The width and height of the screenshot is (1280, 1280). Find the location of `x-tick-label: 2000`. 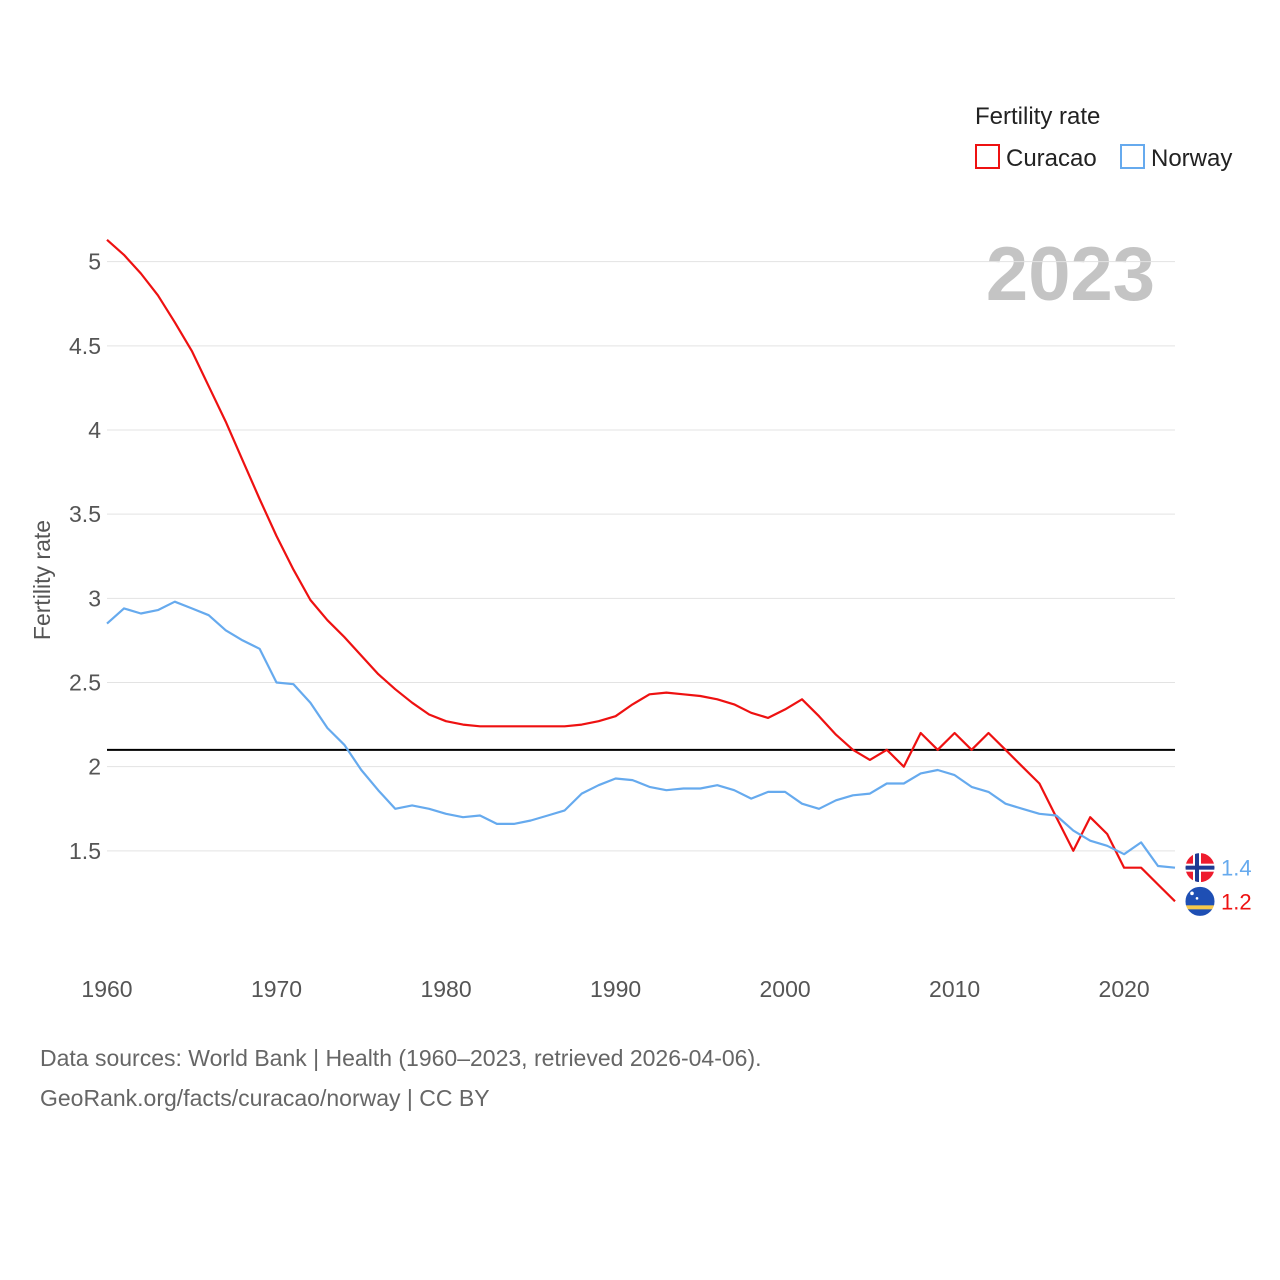

x-tick-label: 2000 is located at coordinates (785, 989).